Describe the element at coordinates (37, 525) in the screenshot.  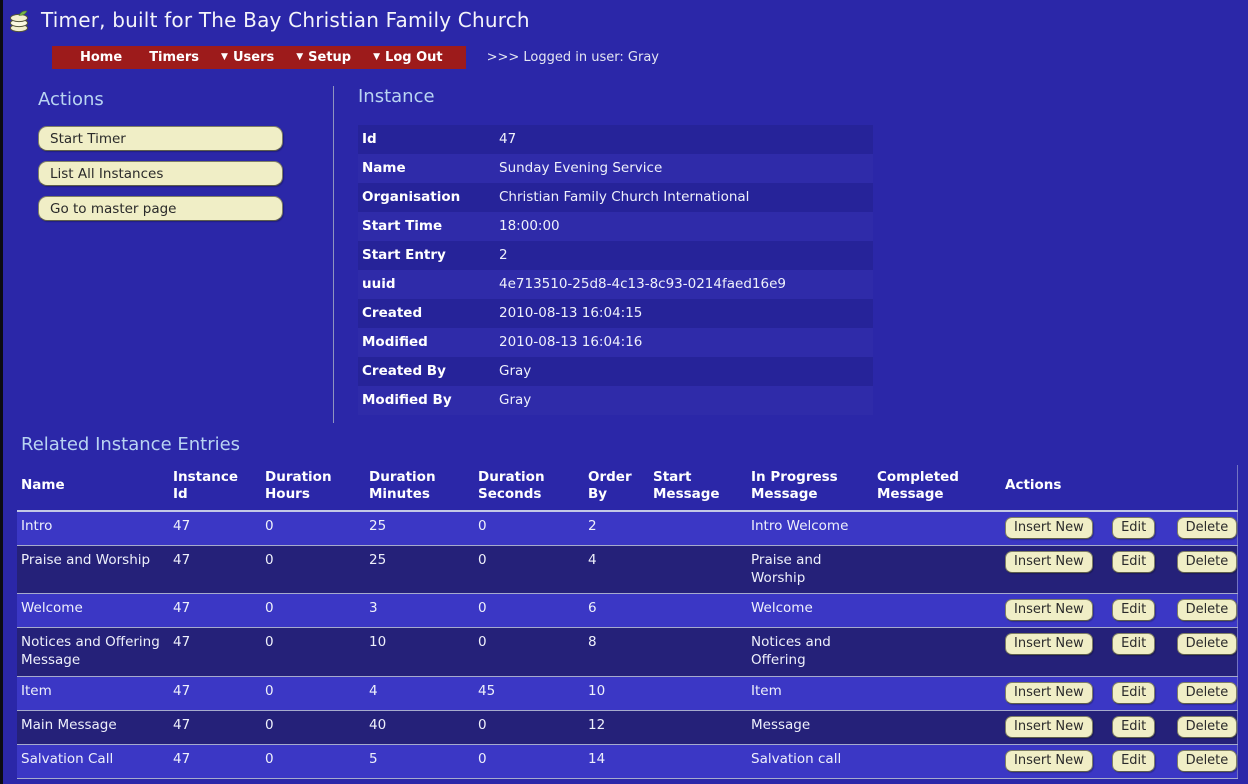
I see `cell-name: Intro` at that location.